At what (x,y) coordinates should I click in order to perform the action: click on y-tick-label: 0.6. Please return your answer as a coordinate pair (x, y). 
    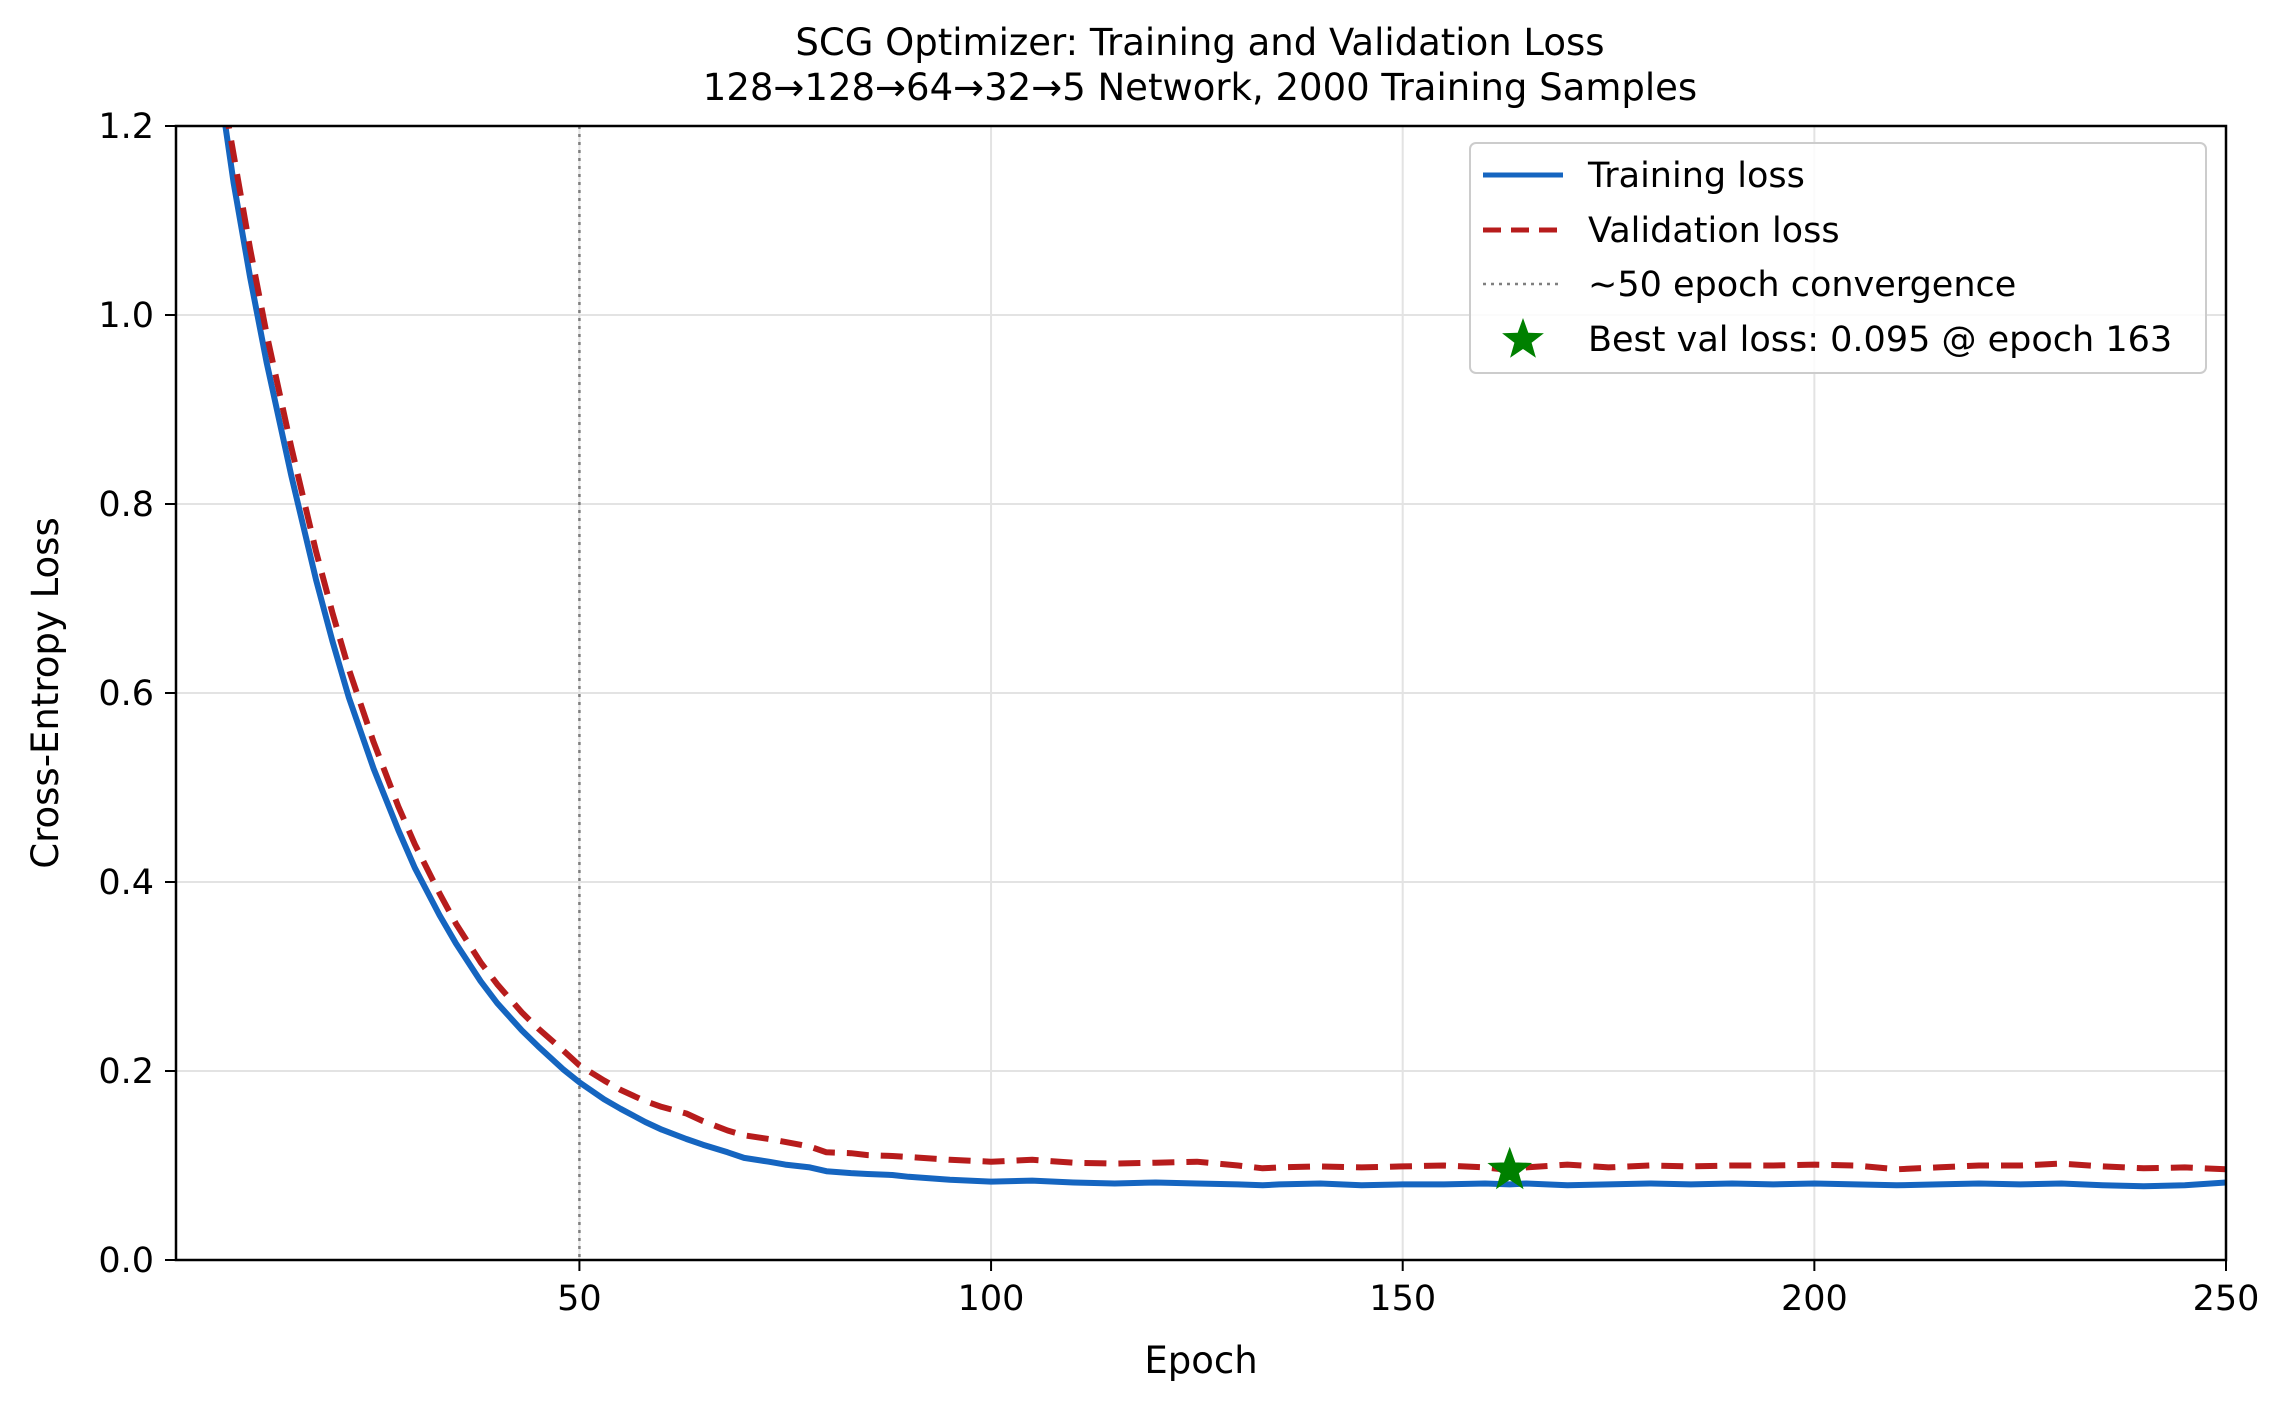
    Looking at the image, I should click on (126, 694).